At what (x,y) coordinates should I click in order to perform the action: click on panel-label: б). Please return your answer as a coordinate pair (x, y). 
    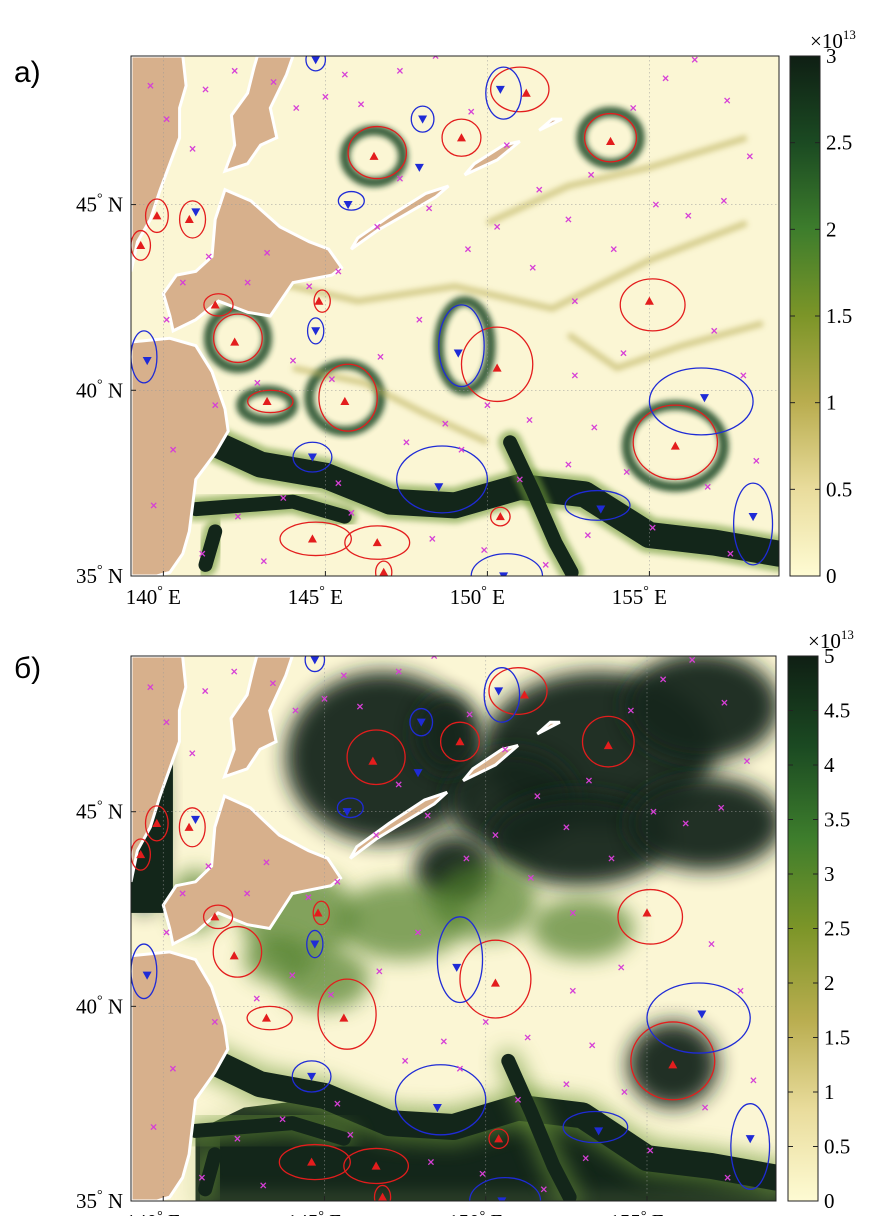
    Looking at the image, I should click on (27, 668).